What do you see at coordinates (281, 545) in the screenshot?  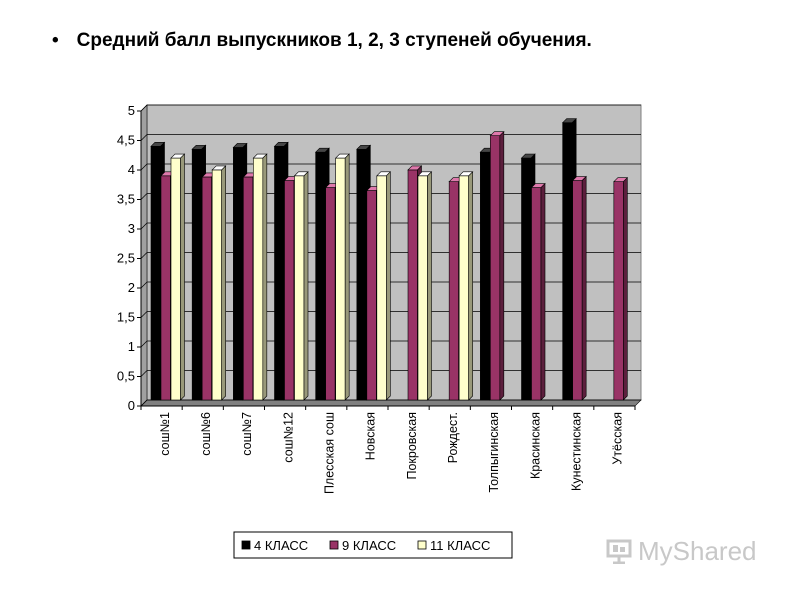 I see `legend-label: 4 КЛАСС` at bounding box center [281, 545].